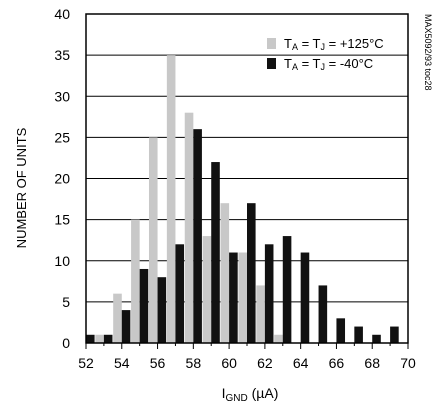 This screenshot has width=435, height=409. Describe the element at coordinates (263, 393) in the screenshot. I see `x-axis-label-unit: (µA)` at that location.